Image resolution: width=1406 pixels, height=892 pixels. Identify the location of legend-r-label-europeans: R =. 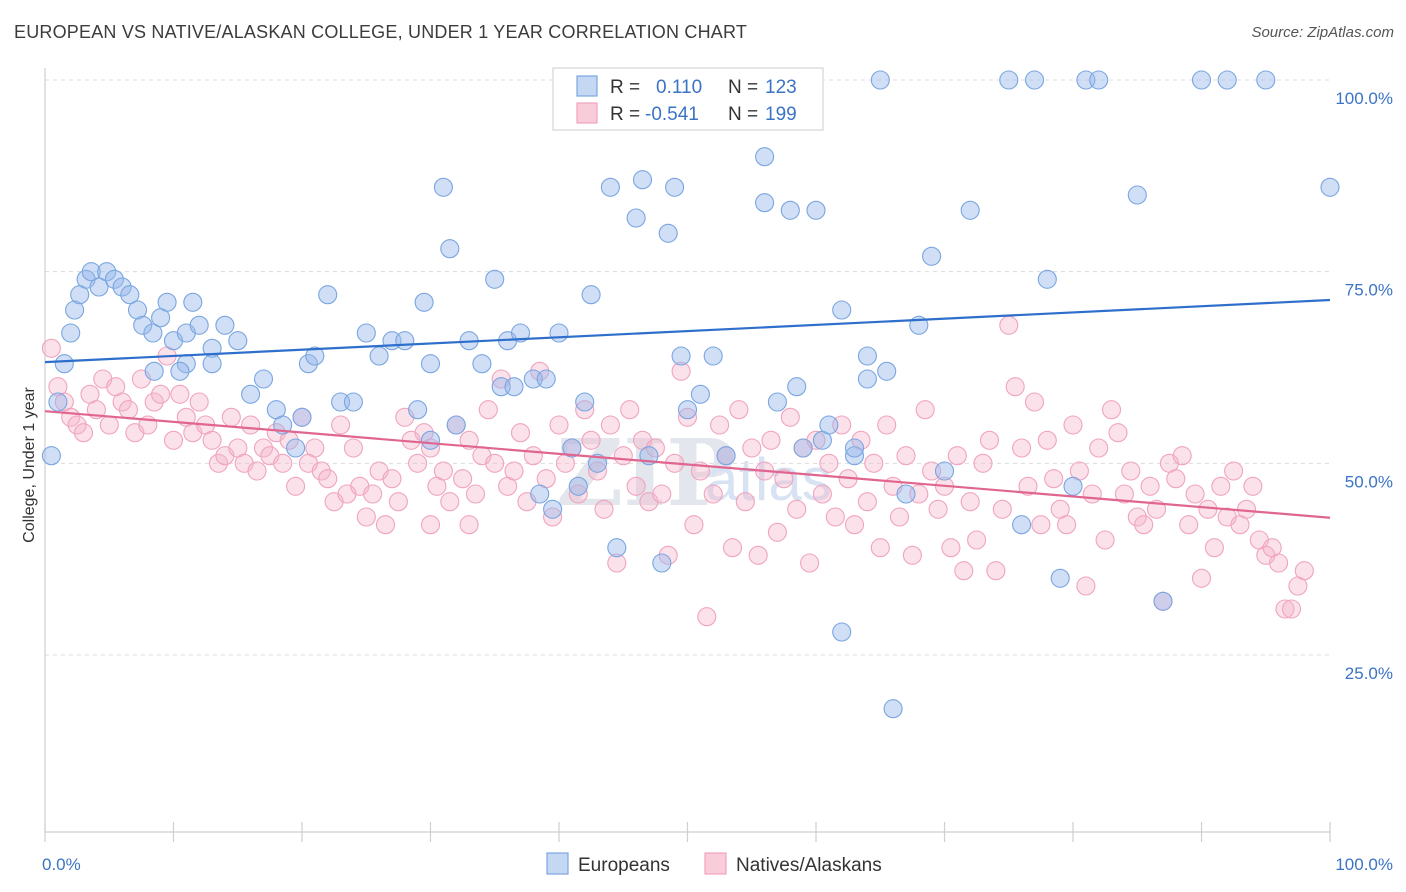
(625, 87).